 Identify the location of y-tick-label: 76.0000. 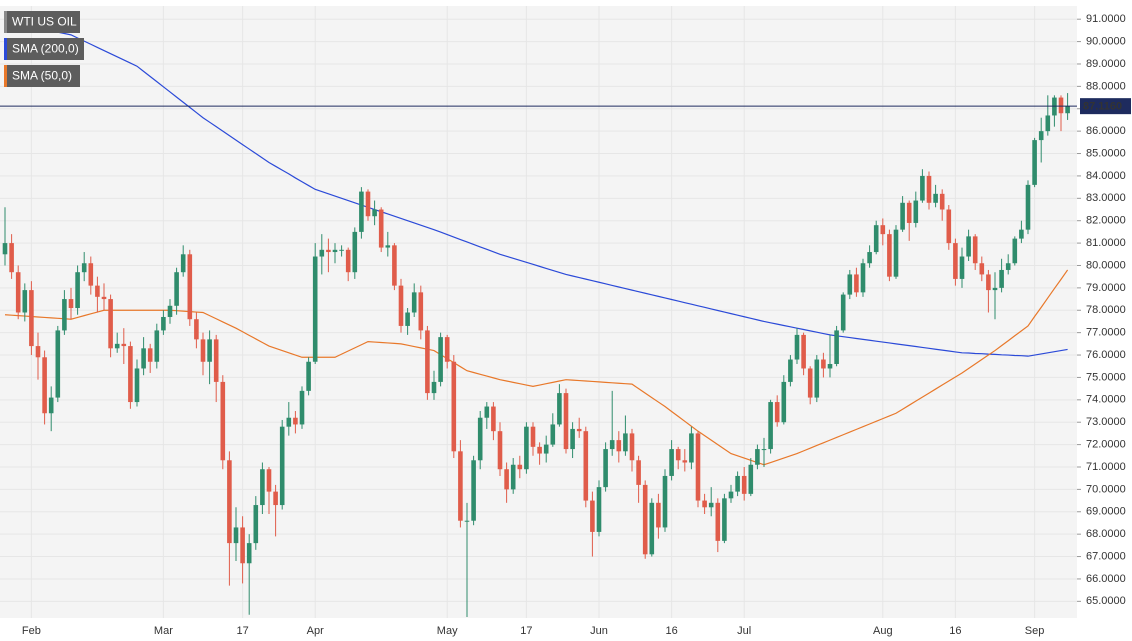
(1106, 355).